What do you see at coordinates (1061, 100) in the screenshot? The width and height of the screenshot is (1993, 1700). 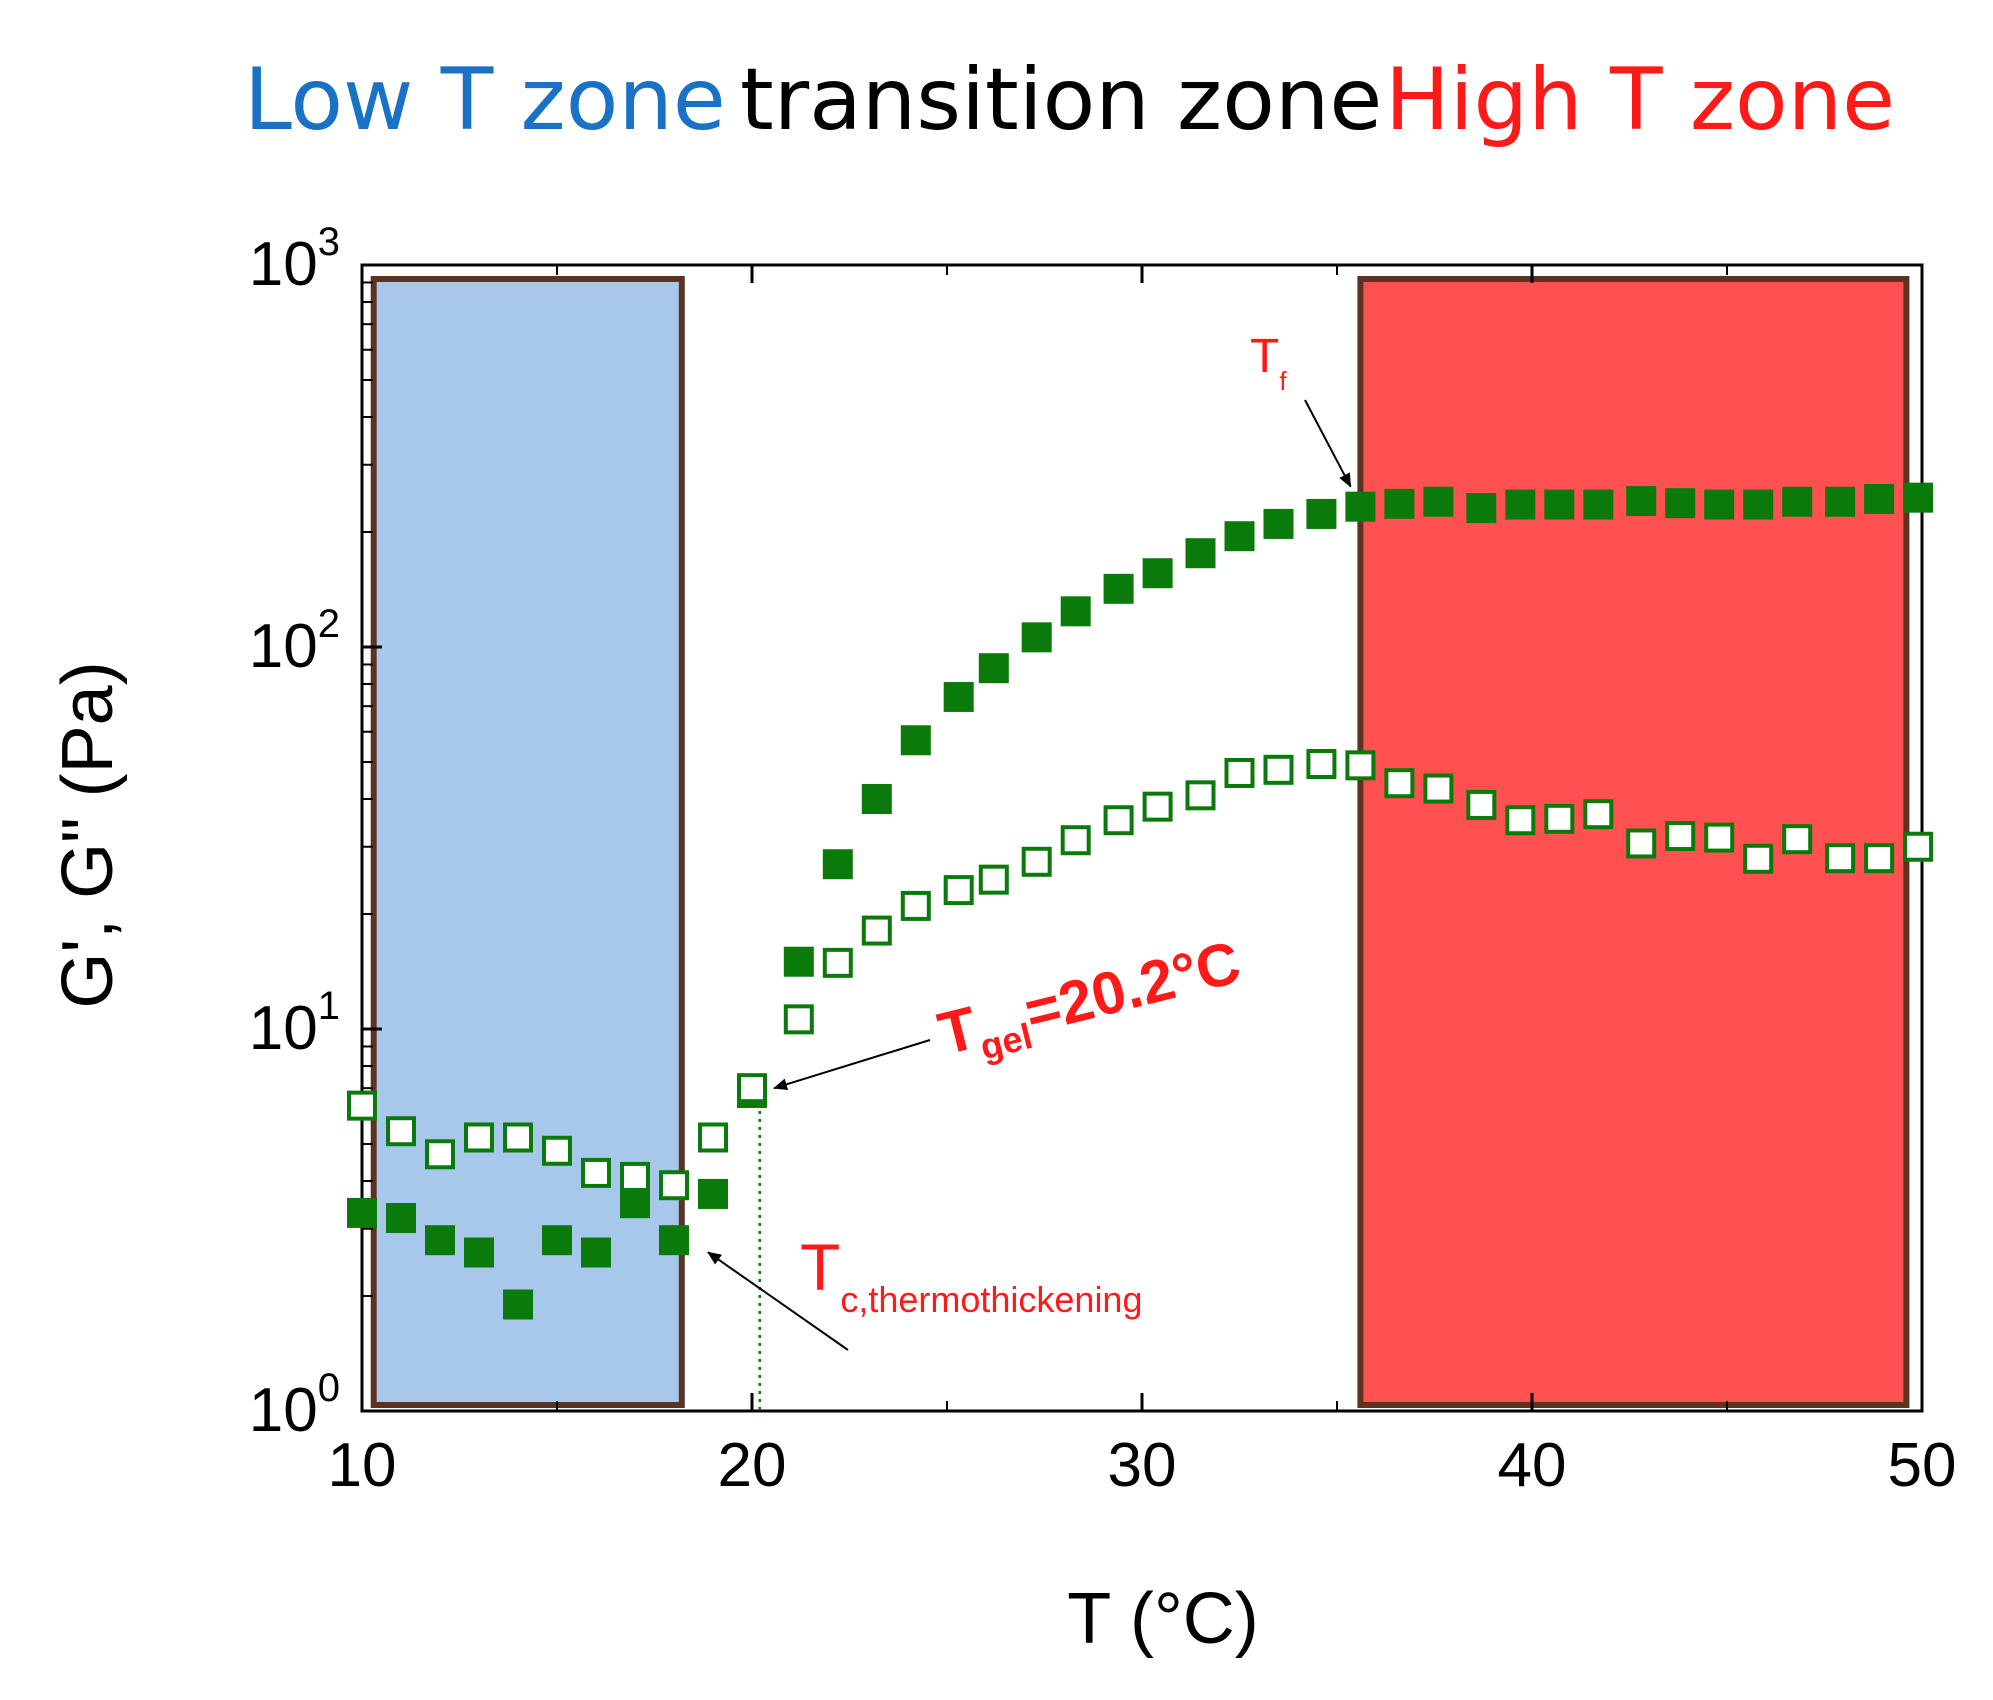 I see `transition-zone-title: transition zone` at bounding box center [1061, 100].